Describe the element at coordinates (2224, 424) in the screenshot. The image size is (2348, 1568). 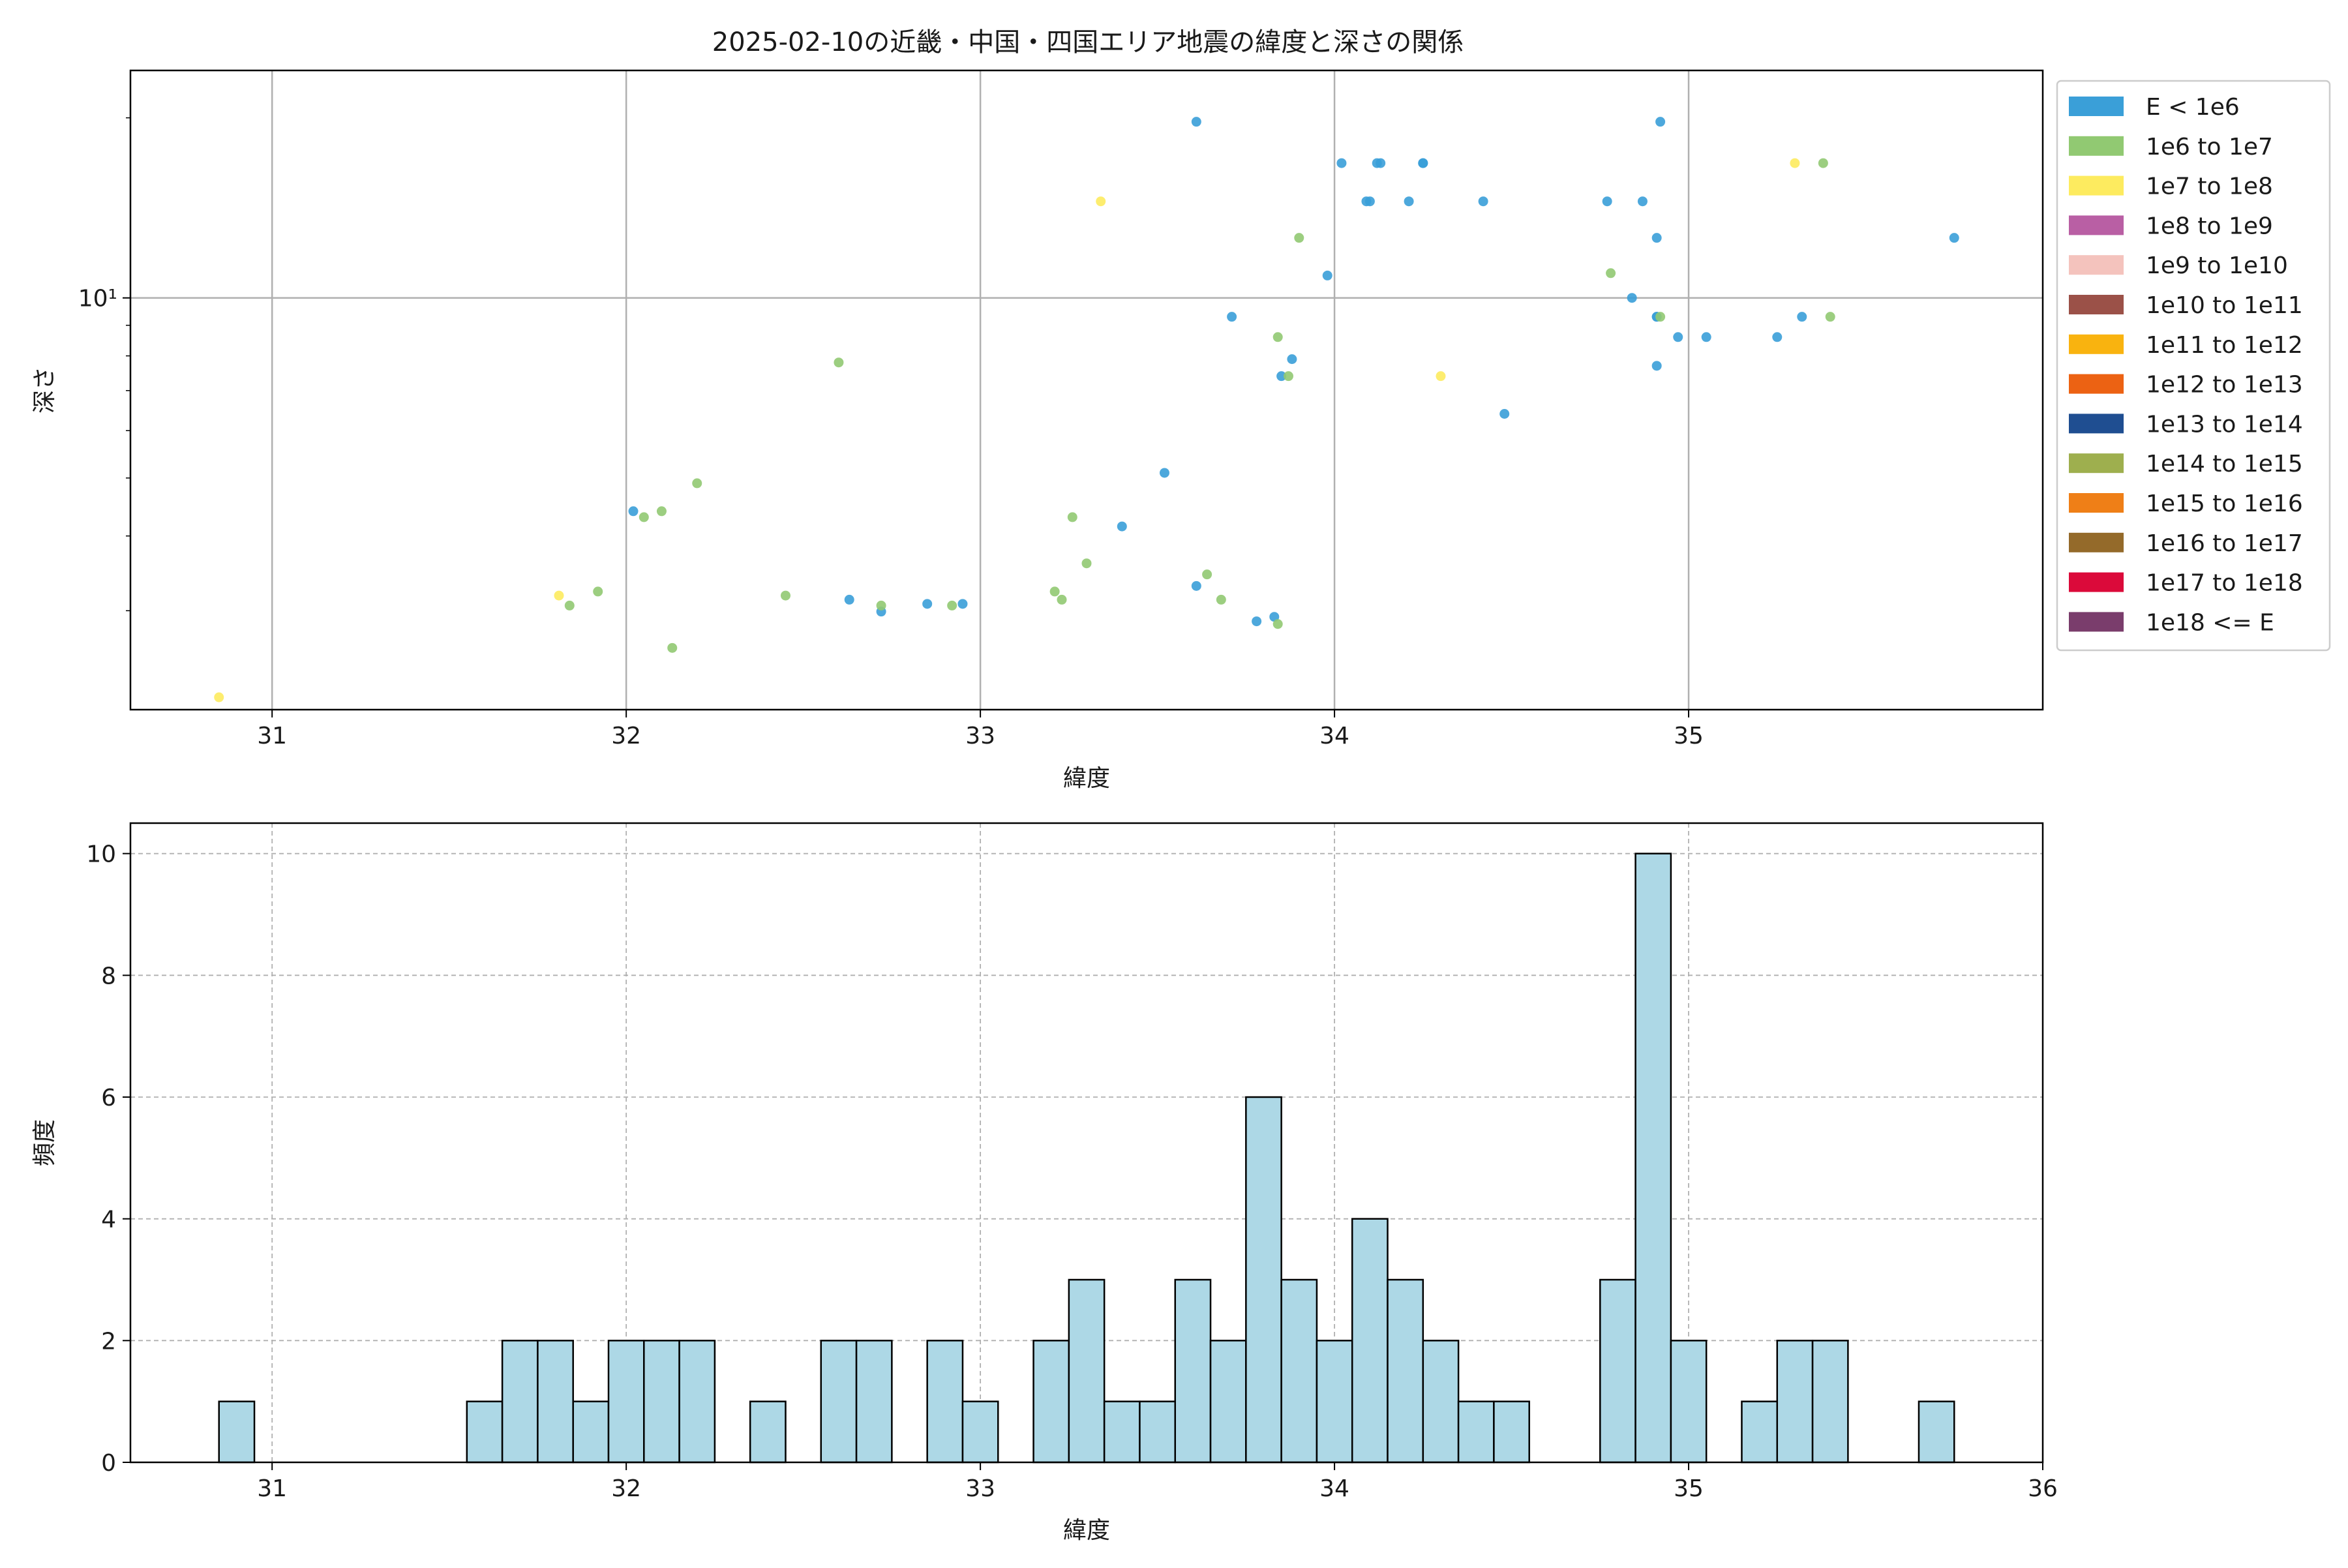
I see `legend-label: 1e13 to 1e14` at that location.